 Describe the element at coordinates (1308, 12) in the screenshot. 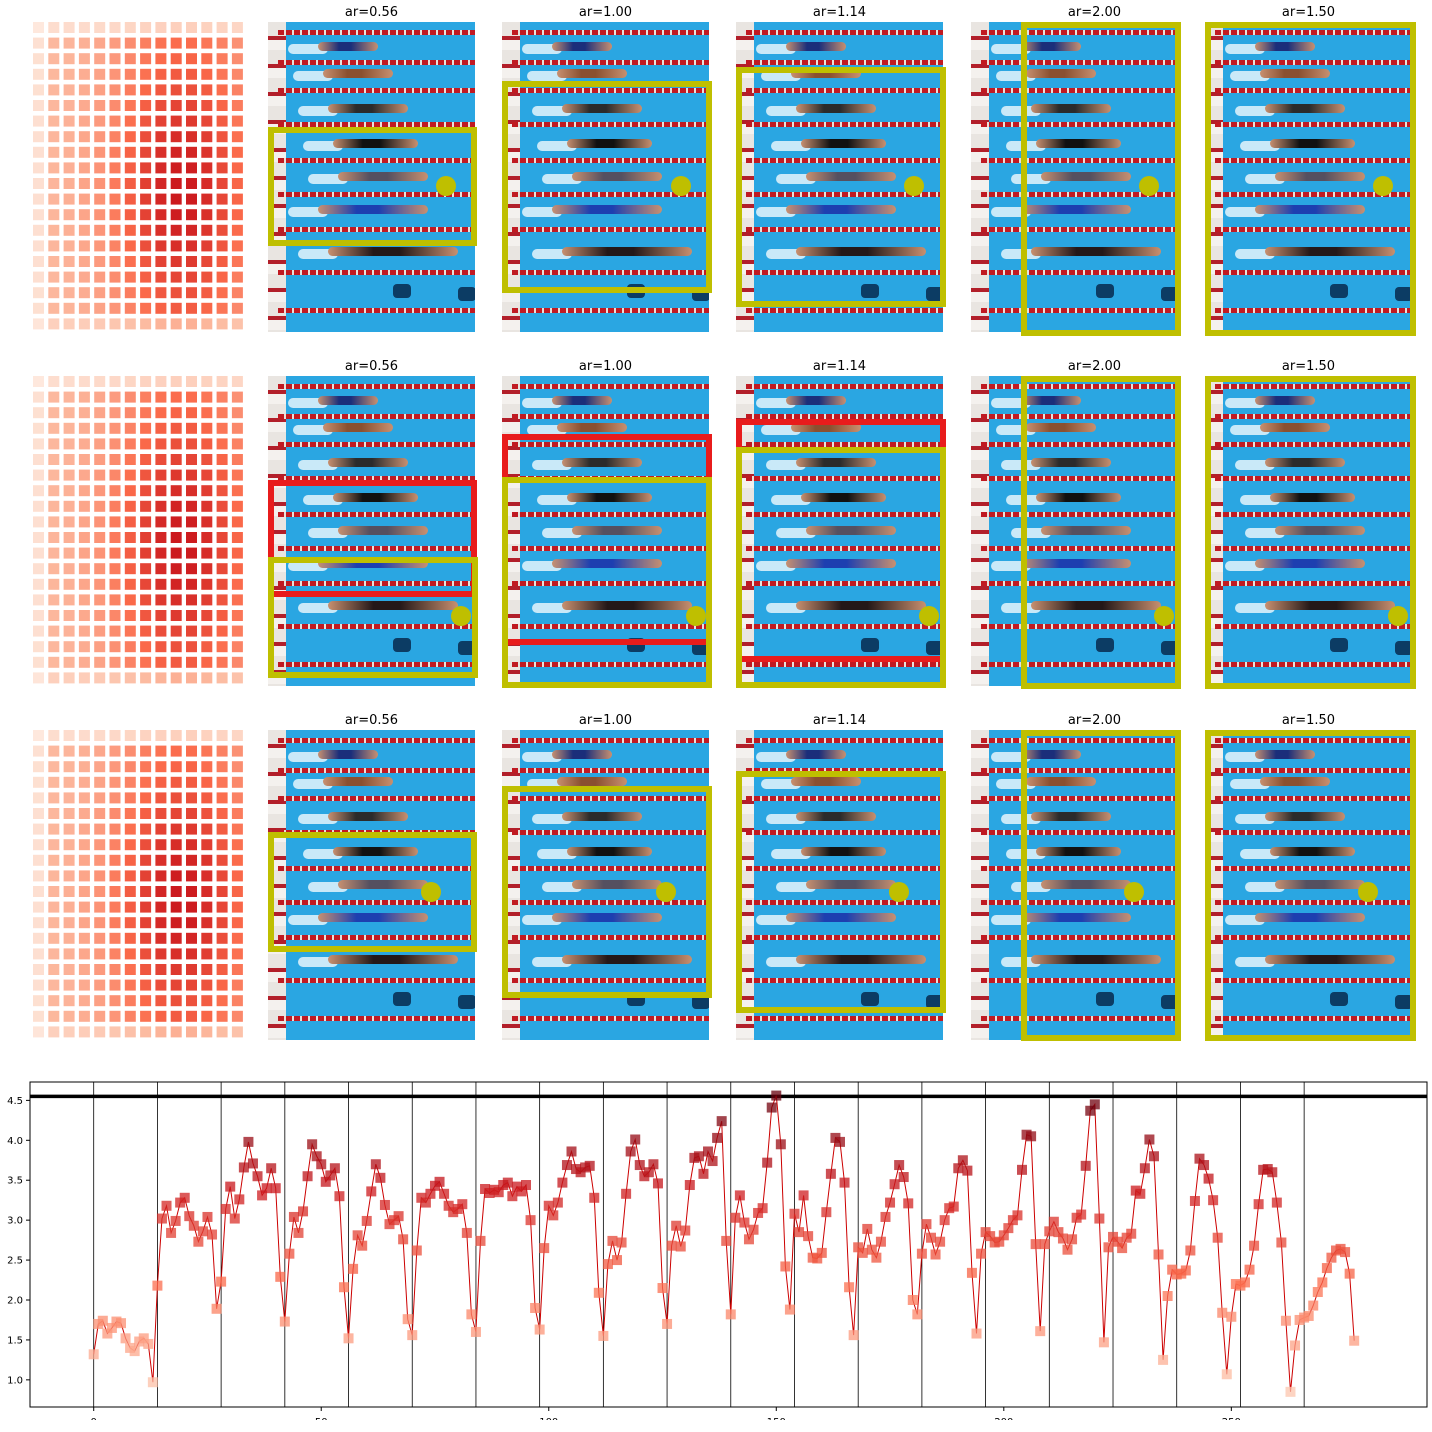

I see `panel-title: ar=1.50` at that location.